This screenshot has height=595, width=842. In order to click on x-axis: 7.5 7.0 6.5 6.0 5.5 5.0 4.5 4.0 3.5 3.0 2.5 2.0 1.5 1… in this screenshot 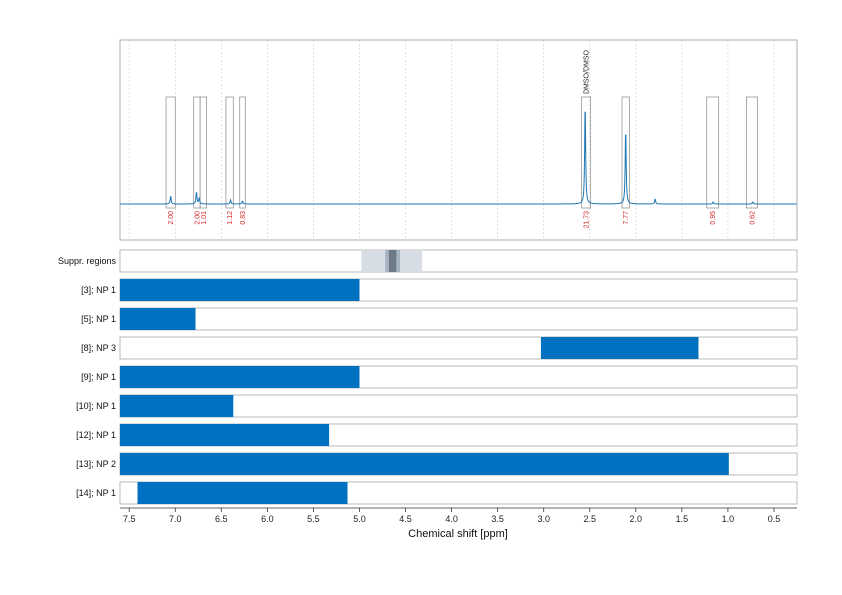, I will do `click(458, 515)`.